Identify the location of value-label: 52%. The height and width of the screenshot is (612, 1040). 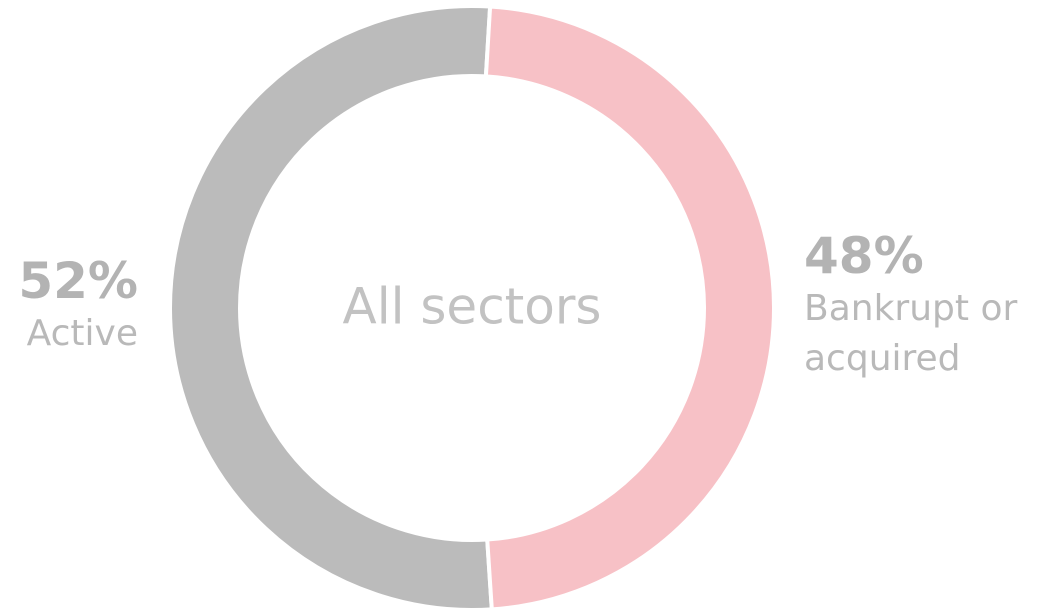
(78, 281).